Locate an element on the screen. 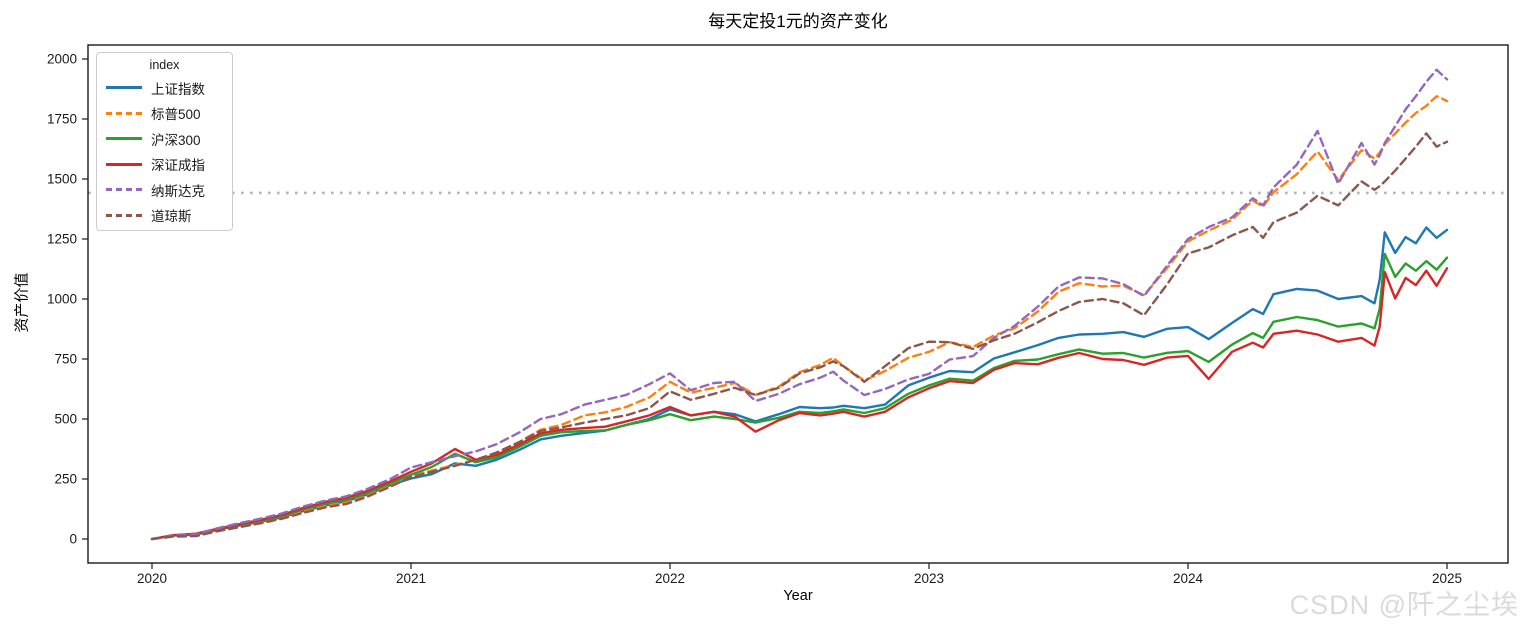  legend-item-1: 上证指数 is located at coordinates (164, 88).